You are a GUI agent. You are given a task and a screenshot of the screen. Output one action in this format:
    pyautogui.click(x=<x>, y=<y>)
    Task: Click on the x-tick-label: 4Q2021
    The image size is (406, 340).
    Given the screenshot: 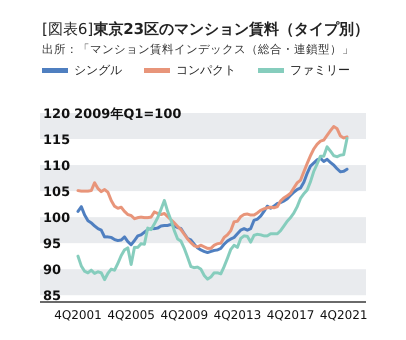 What is the action you would take?
    pyautogui.click(x=344, y=315)
    